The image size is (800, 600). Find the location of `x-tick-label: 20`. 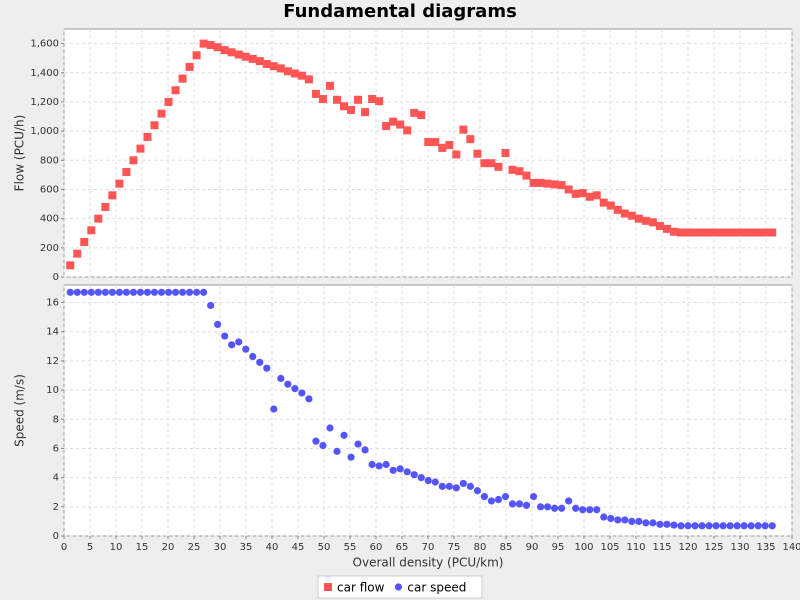

x-tick-label: 20 is located at coordinates (168, 547).